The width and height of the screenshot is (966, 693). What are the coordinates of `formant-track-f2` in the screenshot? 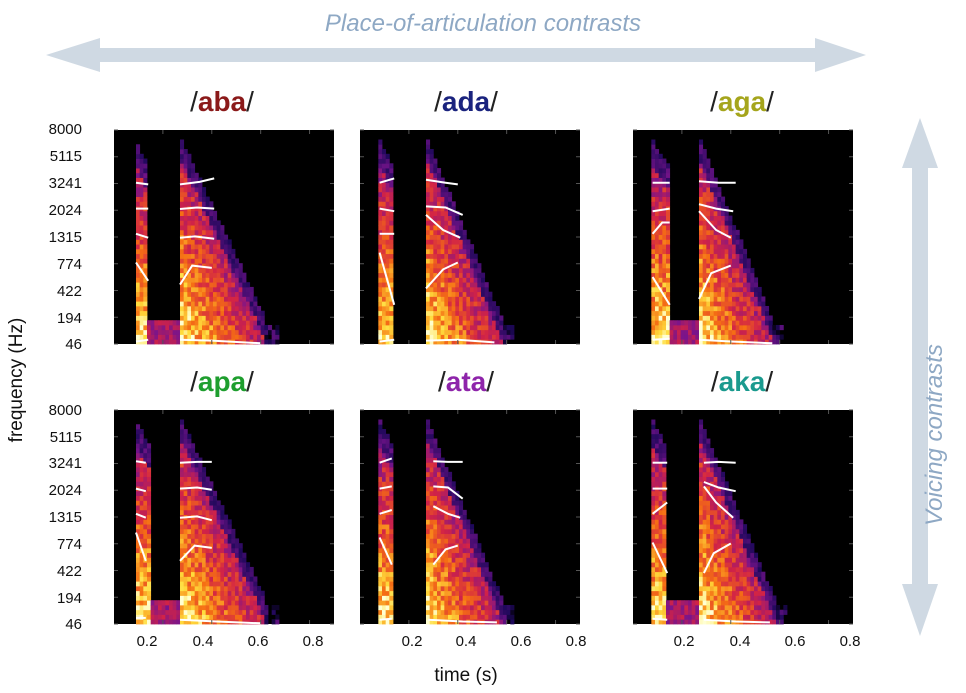 It's located at (445, 555).